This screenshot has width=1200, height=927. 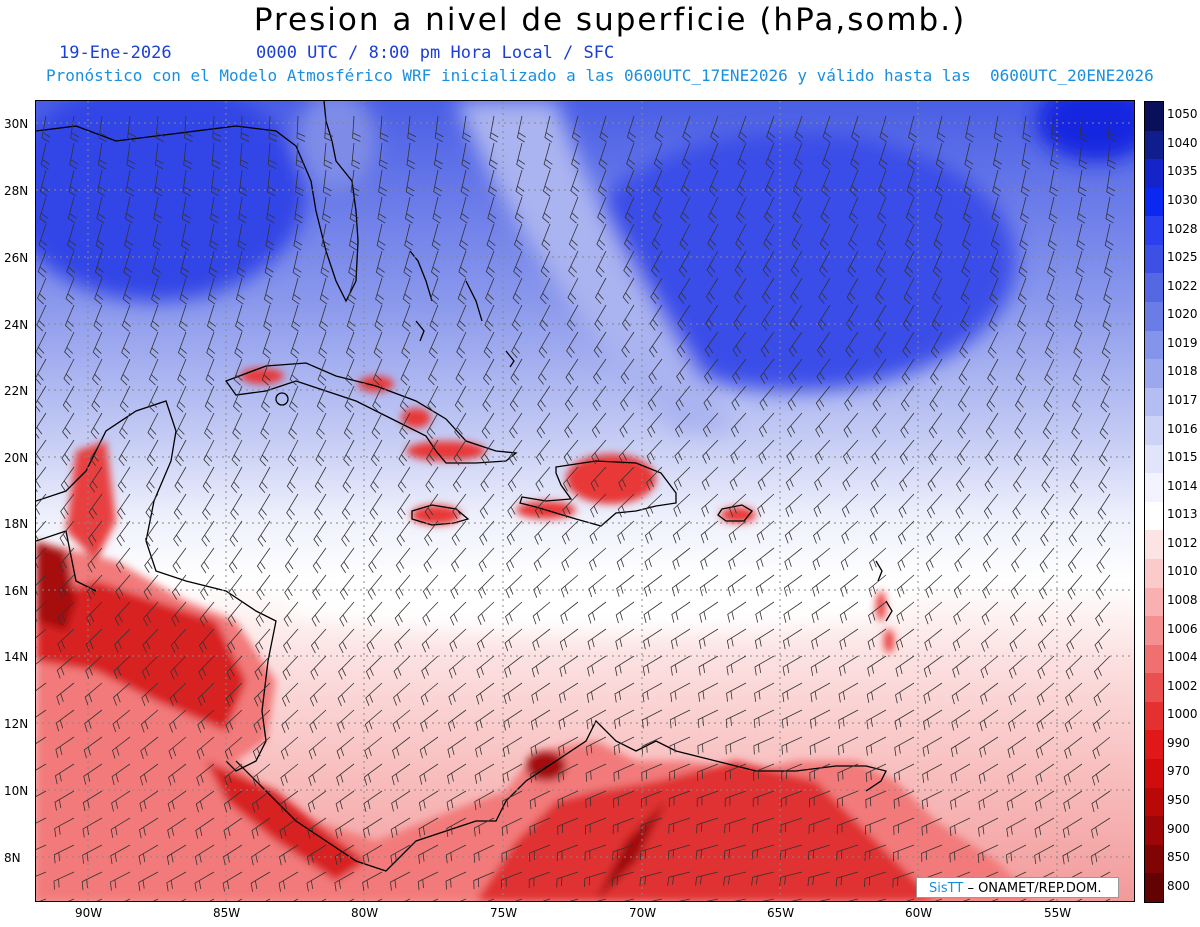 What do you see at coordinates (1182, 714) in the screenshot?
I see `colorbar-label: 1000` at bounding box center [1182, 714].